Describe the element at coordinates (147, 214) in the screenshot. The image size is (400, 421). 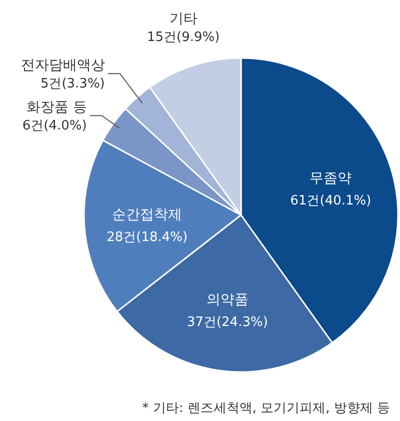
I see `slice-label: 순간접착제` at that location.